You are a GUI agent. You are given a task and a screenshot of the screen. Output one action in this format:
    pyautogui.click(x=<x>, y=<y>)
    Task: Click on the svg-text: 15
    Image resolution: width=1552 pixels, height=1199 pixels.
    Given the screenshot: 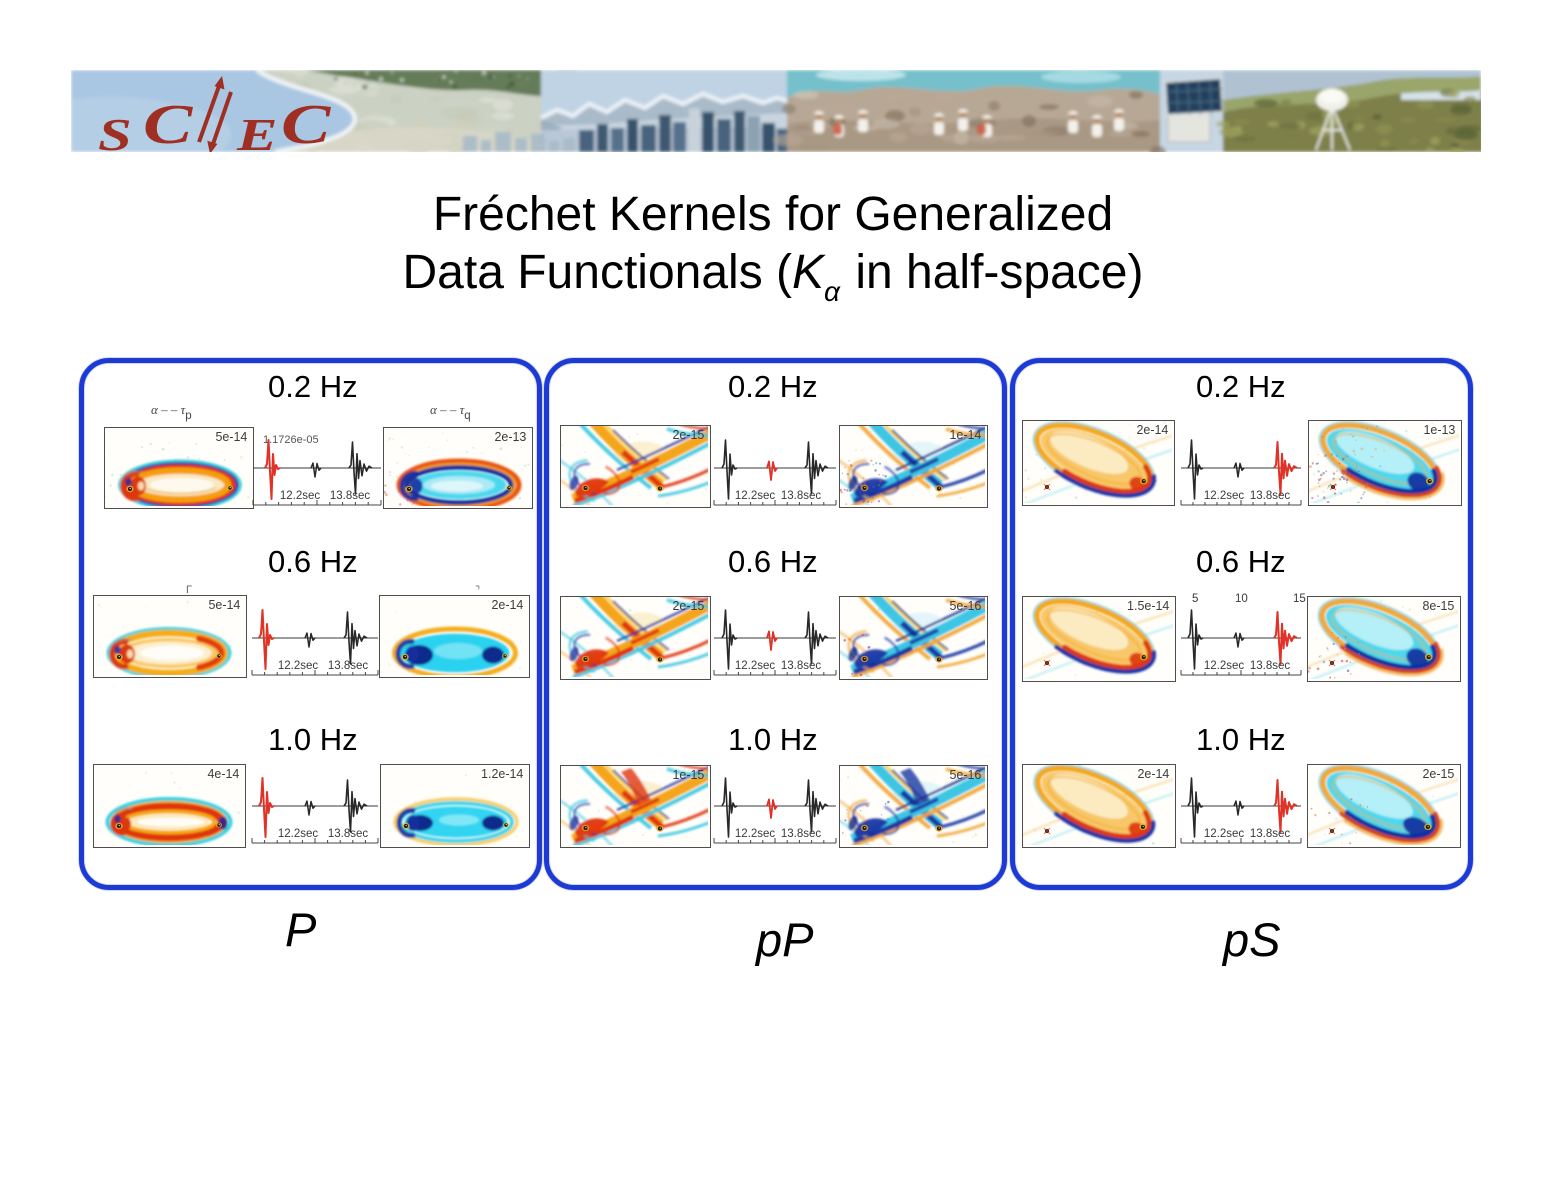 What is the action you would take?
    pyautogui.click(x=1299, y=599)
    